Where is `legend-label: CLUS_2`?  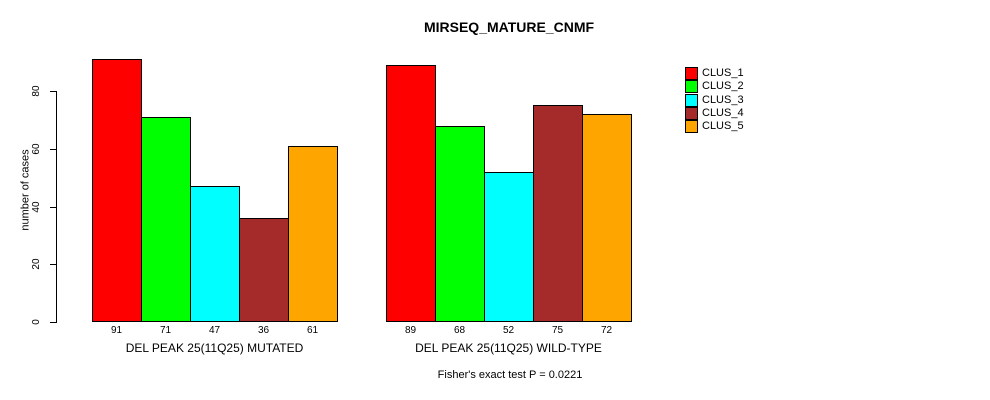
legend-label: CLUS_2 is located at coordinates (723, 86).